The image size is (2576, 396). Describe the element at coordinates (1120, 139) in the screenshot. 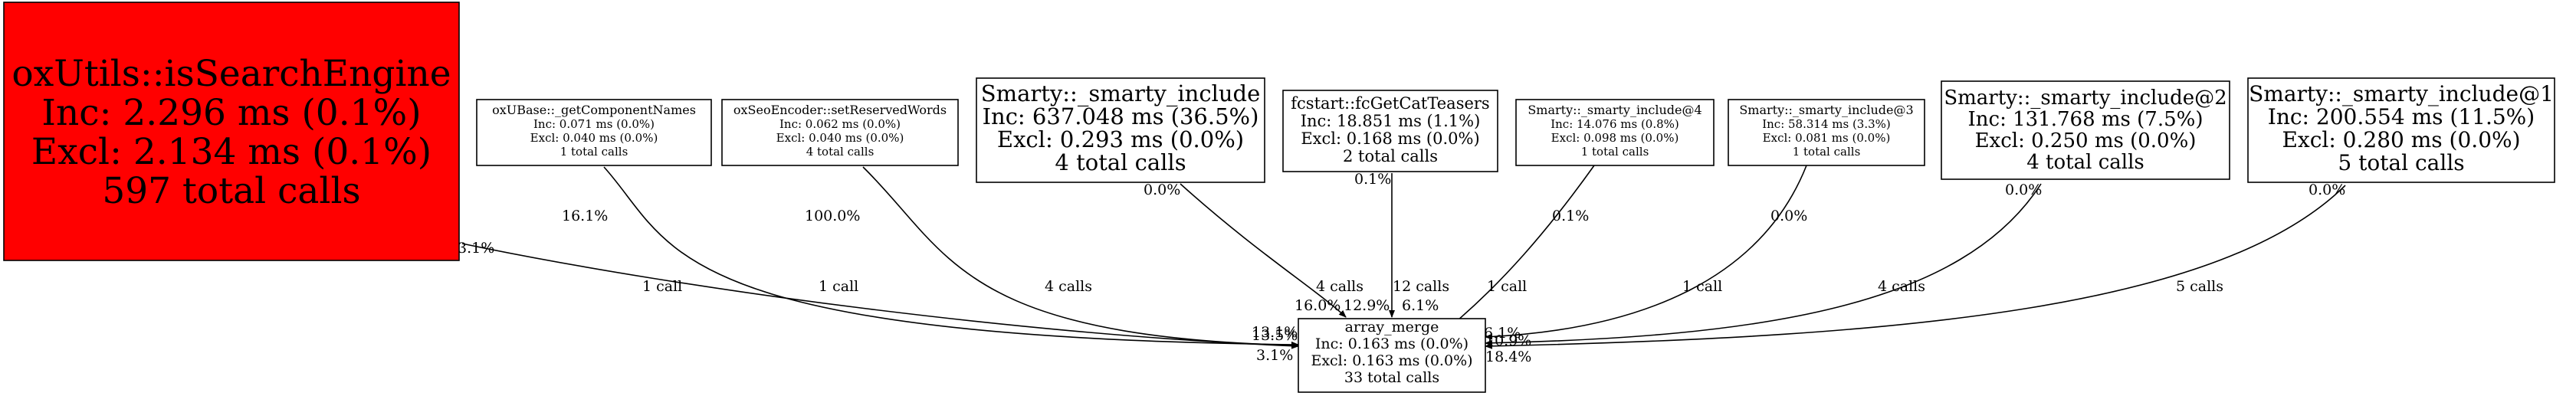

I see `node-excl: Excl: 0.293 ms (0.0%)` at that location.